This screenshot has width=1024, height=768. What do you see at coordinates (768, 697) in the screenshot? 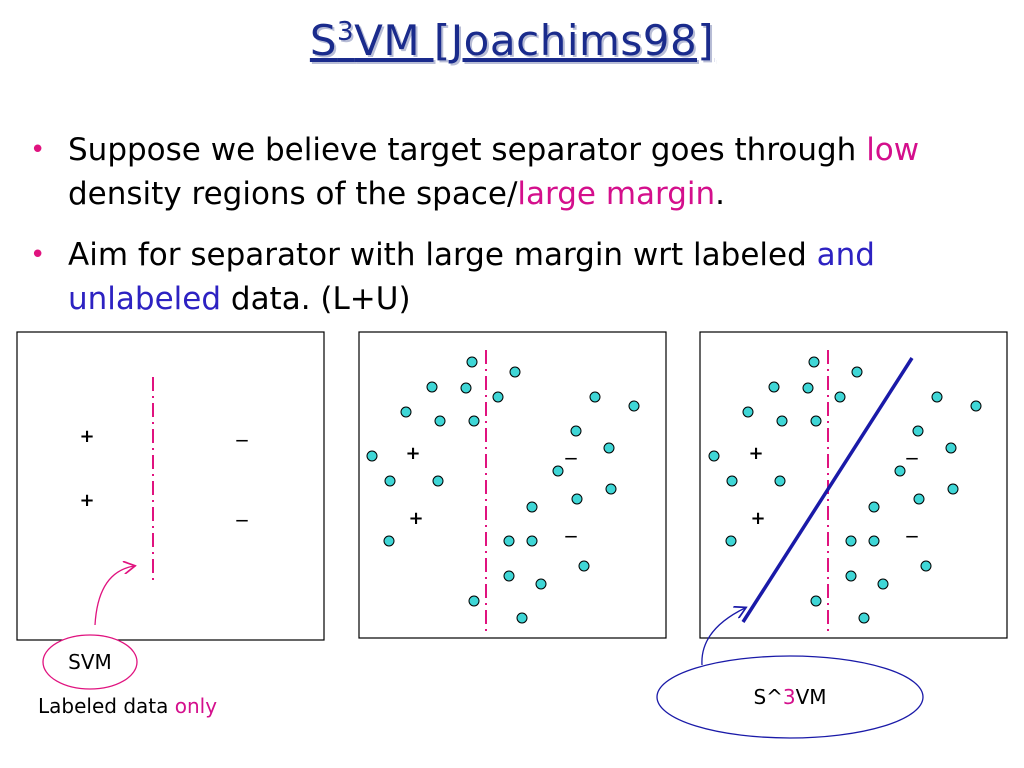
I see `s3vm-prefix: S^` at bounding box center [768, 697].